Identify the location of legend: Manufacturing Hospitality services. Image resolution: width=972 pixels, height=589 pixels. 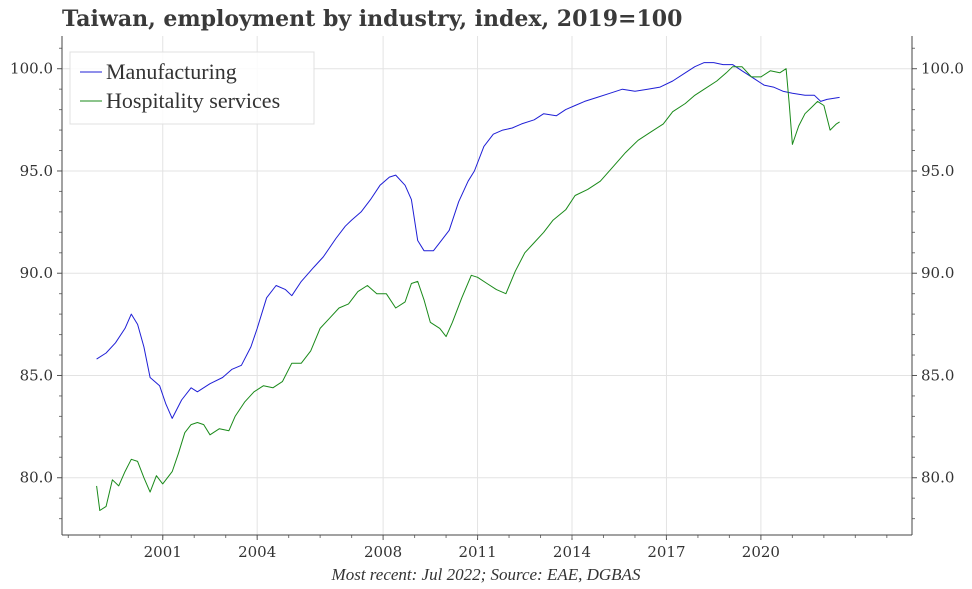
(192, 88).